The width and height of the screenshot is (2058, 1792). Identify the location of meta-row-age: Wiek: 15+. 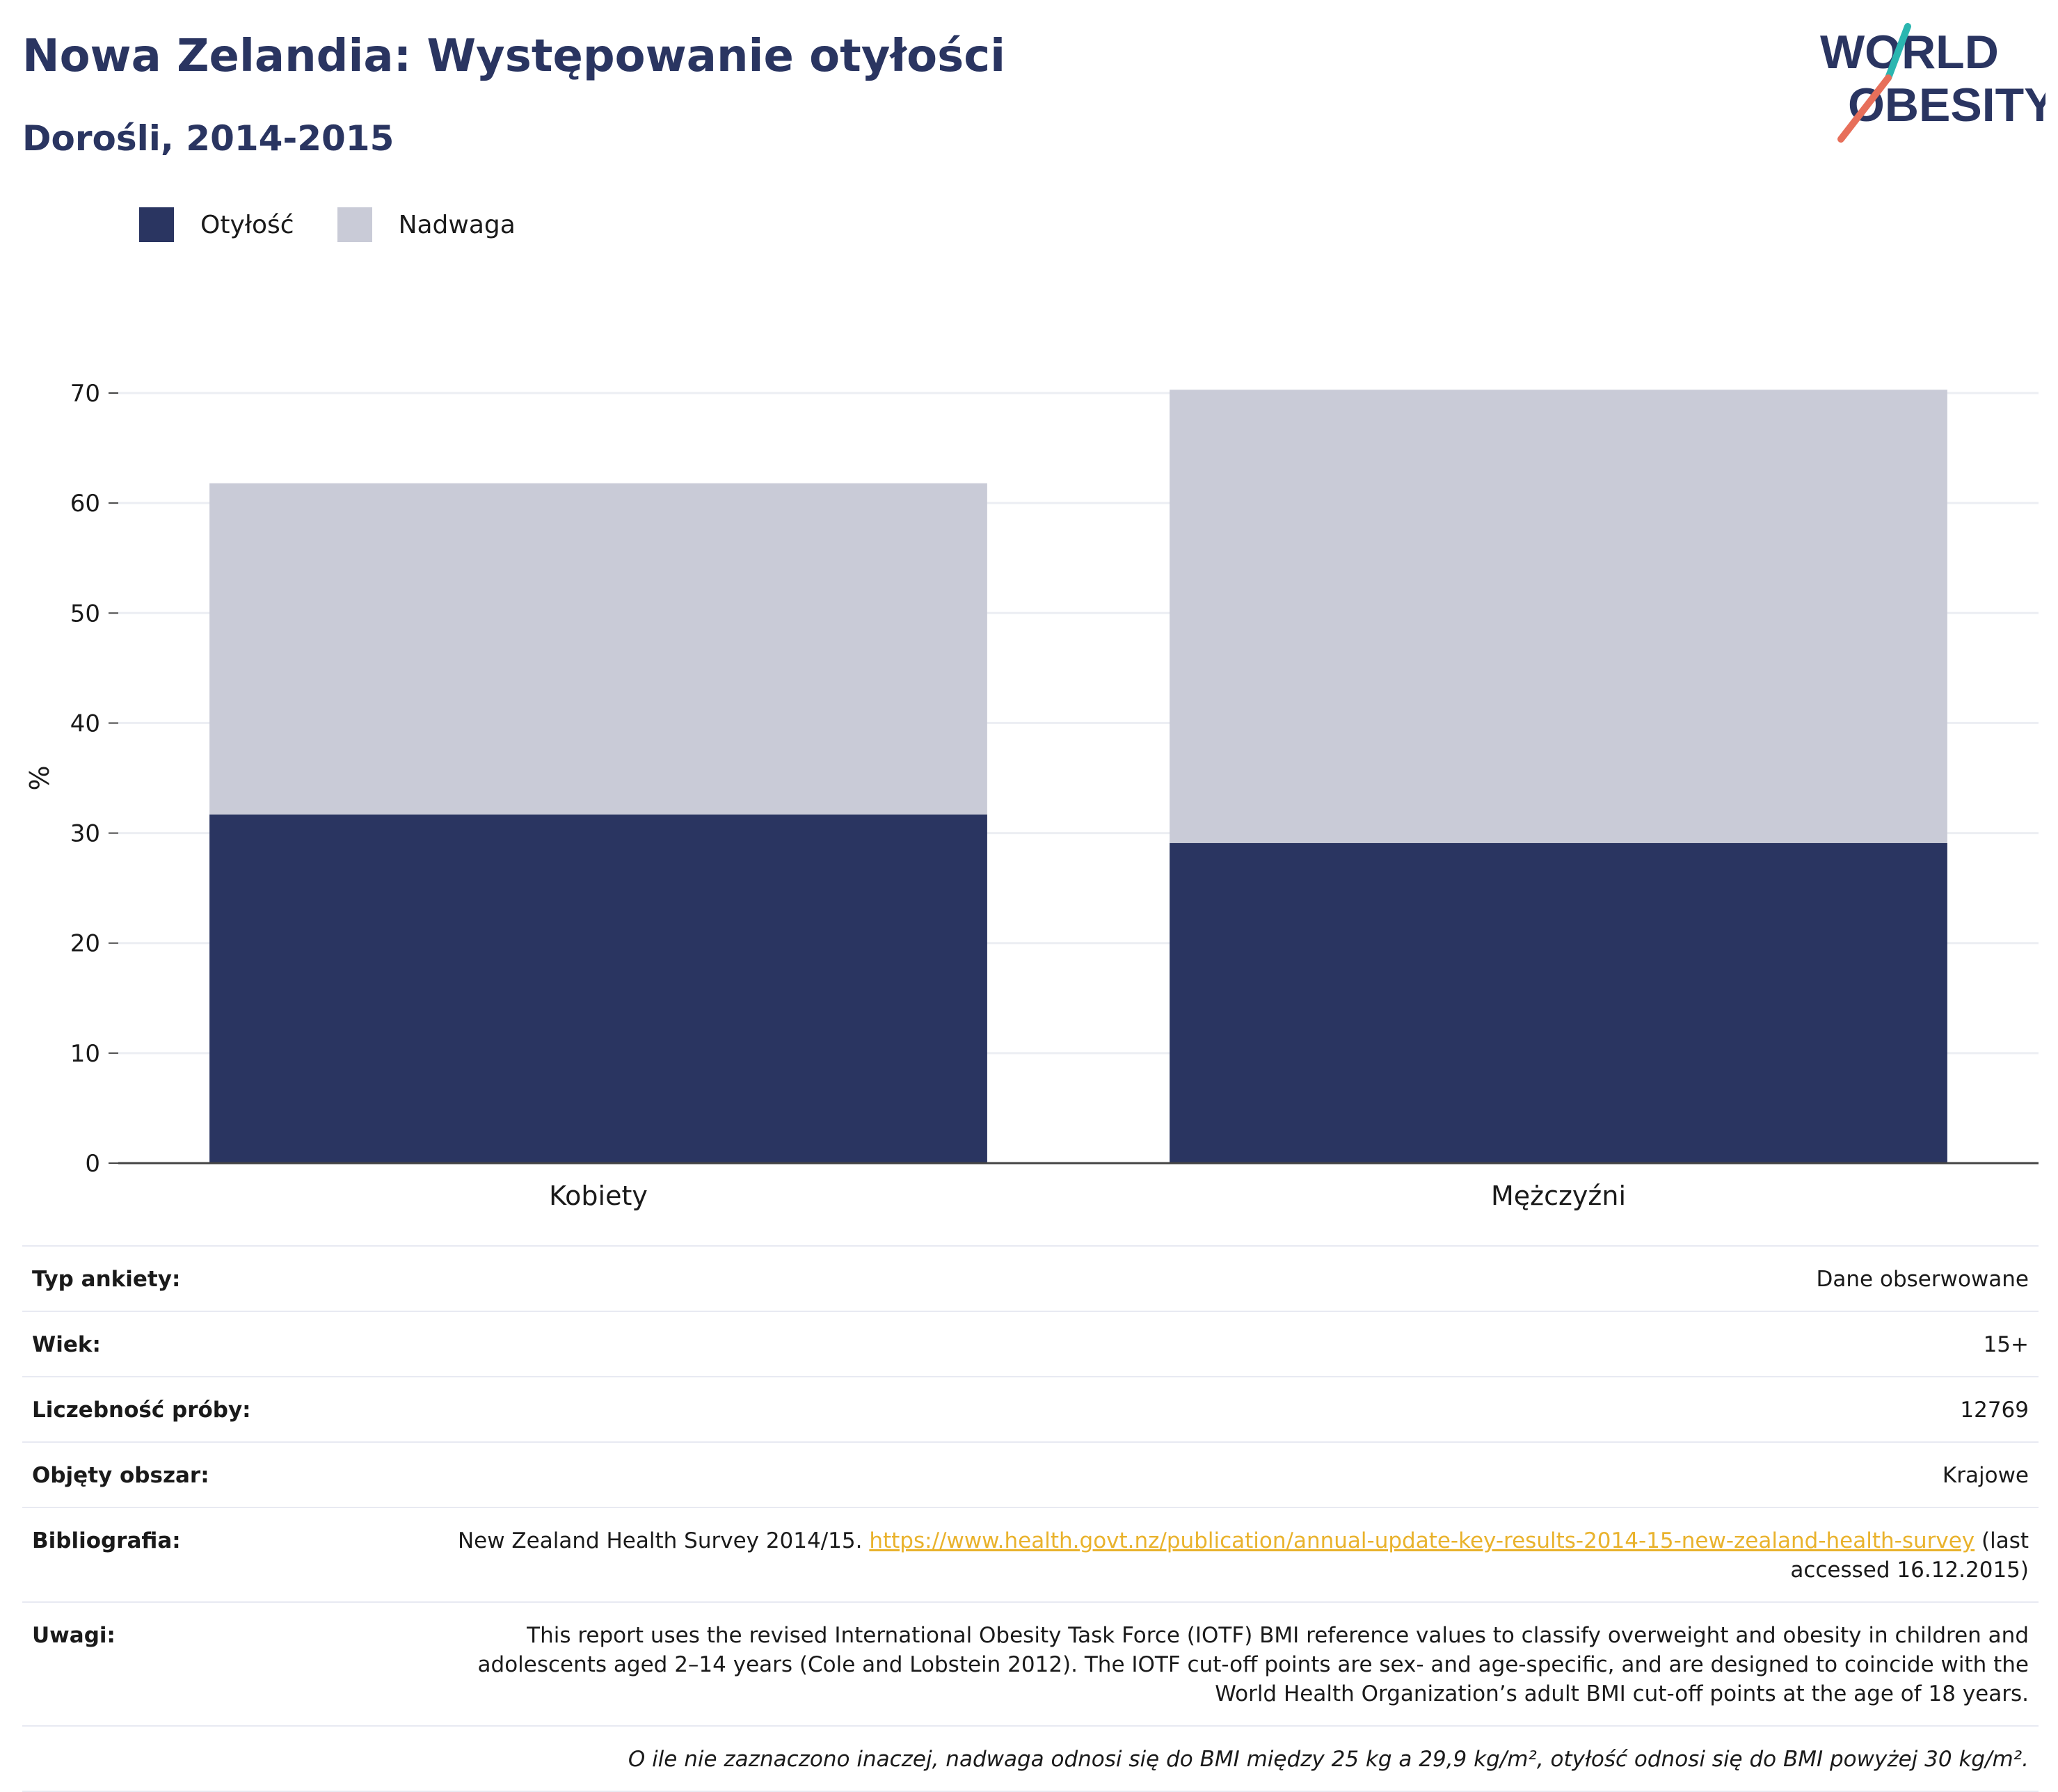
(1030, 1343).